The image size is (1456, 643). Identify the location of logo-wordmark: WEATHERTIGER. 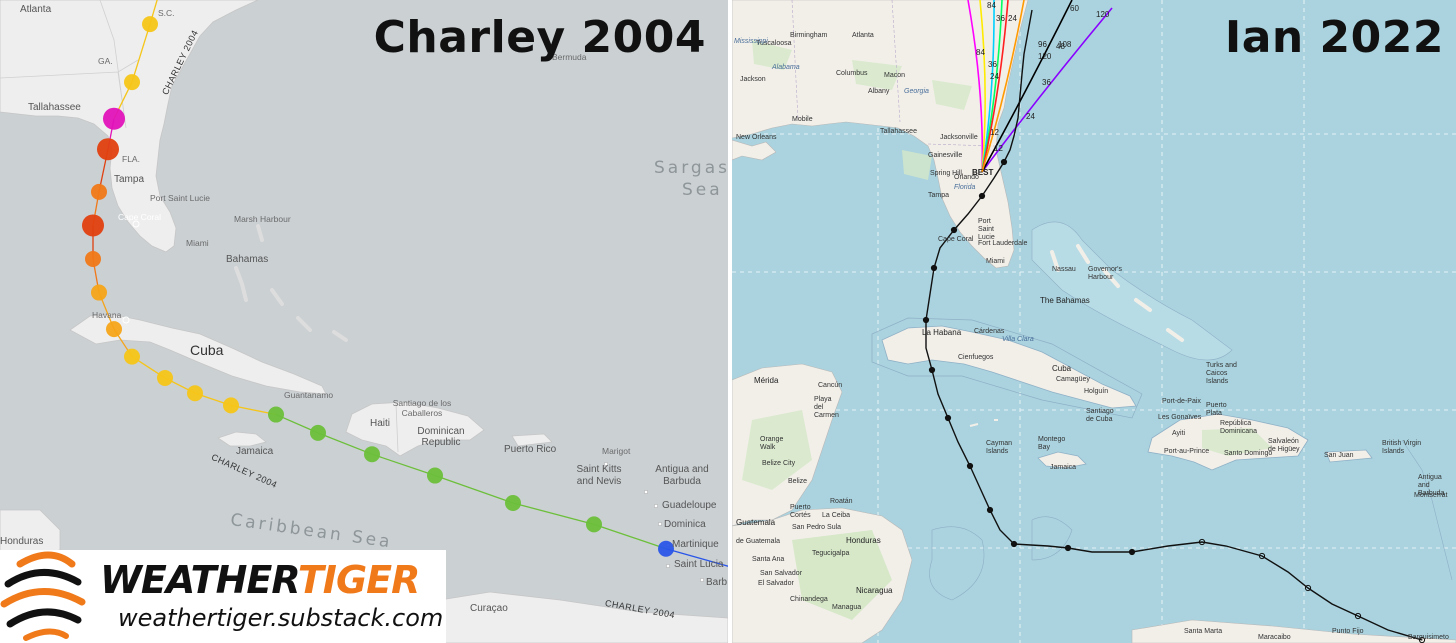
(260, 580).